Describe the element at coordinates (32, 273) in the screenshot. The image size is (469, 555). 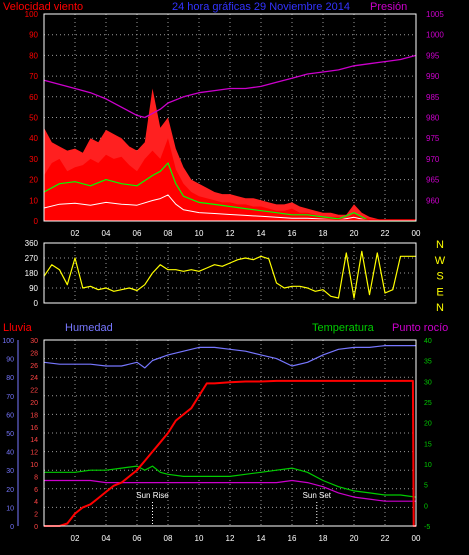
I see `direction-tick-label: 180` at that location.